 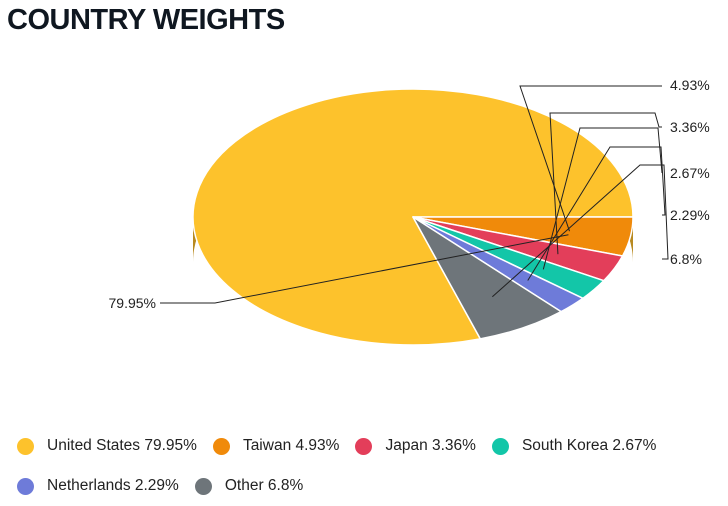 I want to click on legend-label: Japan 3.36%, so click(x=430, y=445).